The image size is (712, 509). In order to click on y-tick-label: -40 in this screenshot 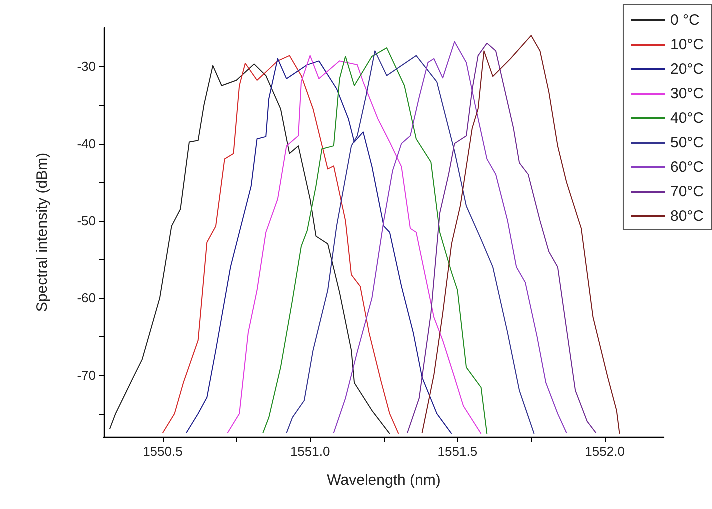, I will do `click(86, 144)`.